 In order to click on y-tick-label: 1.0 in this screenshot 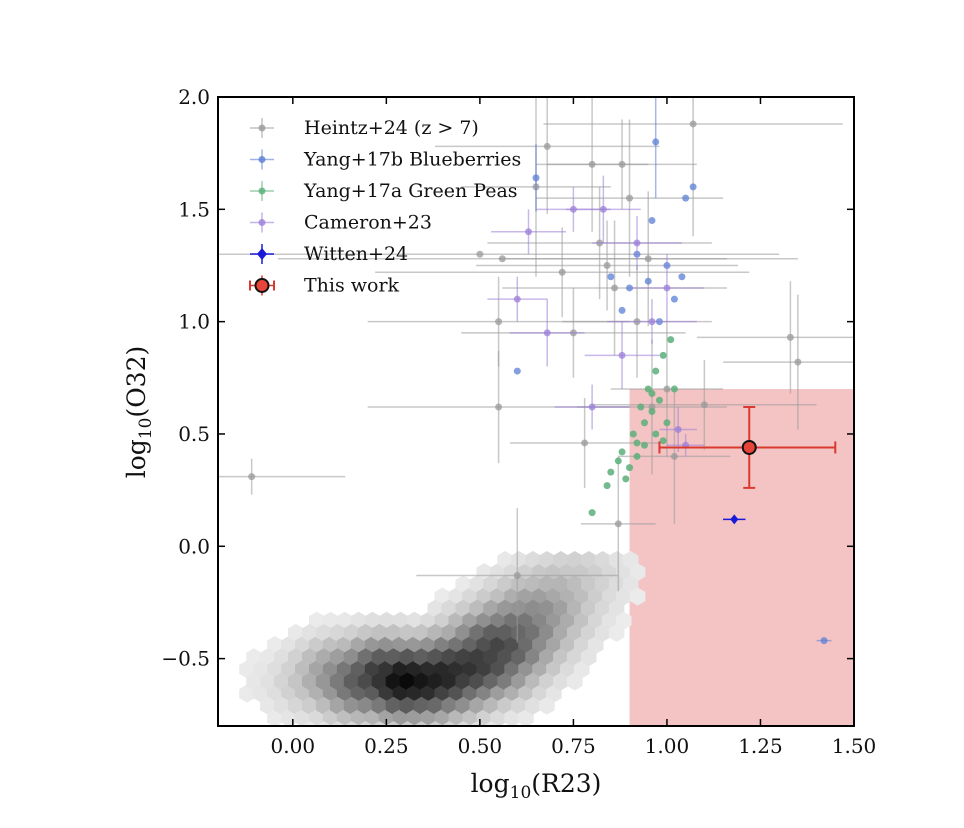, I will do `click(194, 322)`.